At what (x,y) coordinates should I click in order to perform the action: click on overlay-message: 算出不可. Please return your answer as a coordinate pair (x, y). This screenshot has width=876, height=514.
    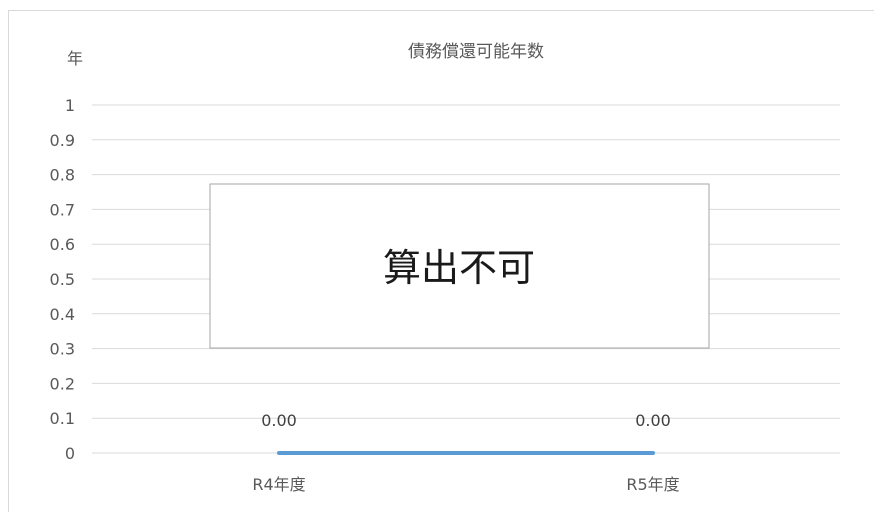
    Looking at the image, I should click on (459, 268).